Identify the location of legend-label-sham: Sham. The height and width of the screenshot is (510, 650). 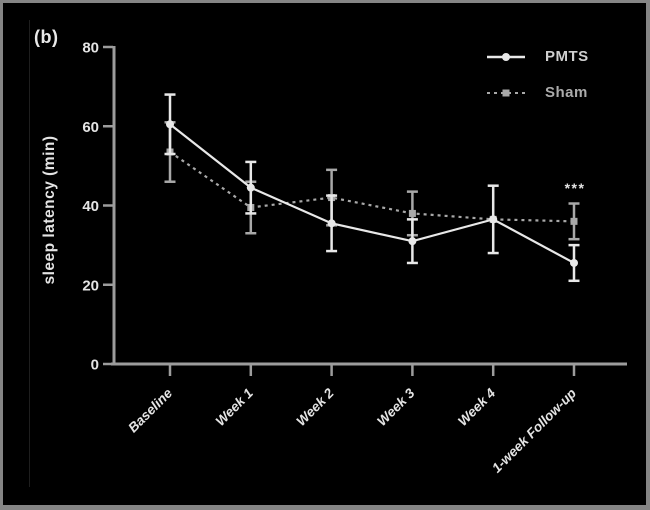
(566, 92).